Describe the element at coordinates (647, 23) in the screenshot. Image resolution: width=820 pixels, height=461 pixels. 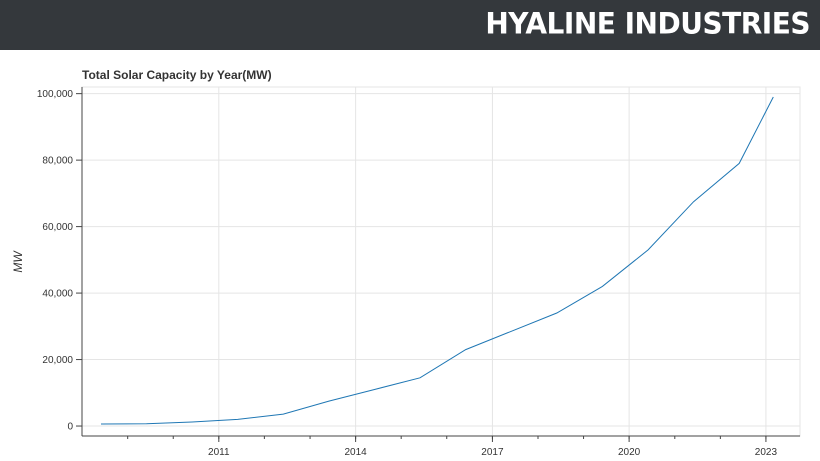
I see `brand-logo: HYALINE INDUSTRIES` at that location.